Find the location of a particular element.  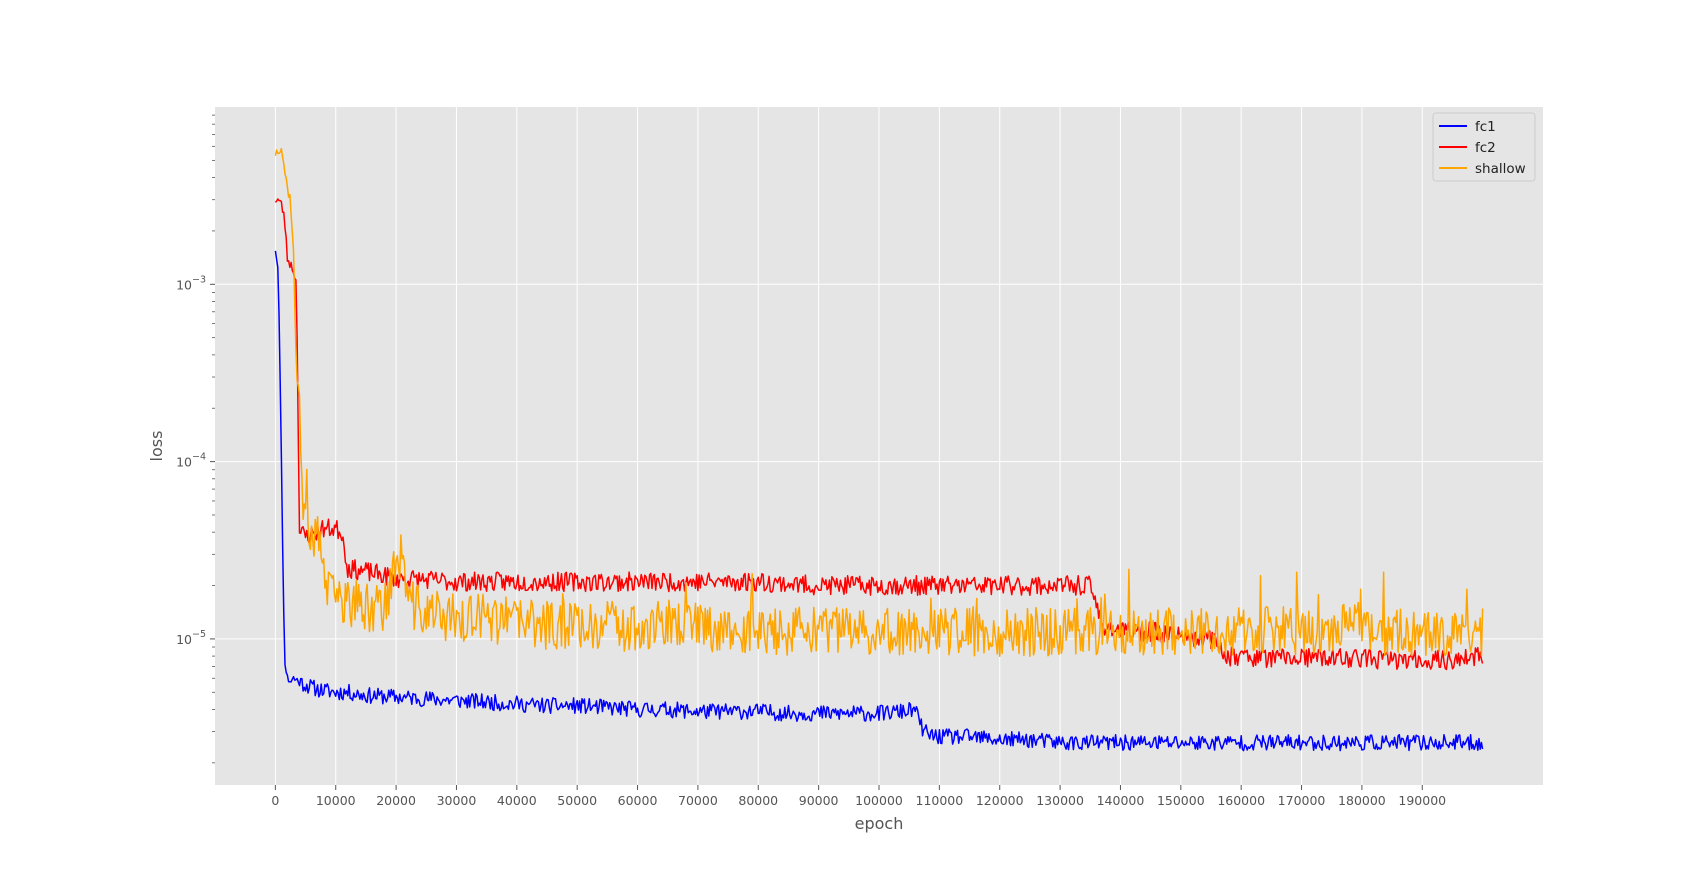

legend: fc1 fc2 shallow is located at coordinates (1484, 147).